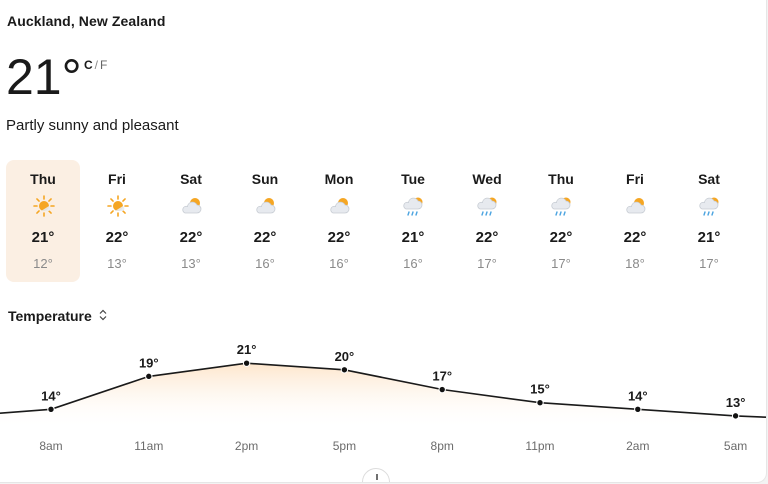 The width and height of the screenshot is (768, 484). I want to click on temperature-line, so click(383, 390).